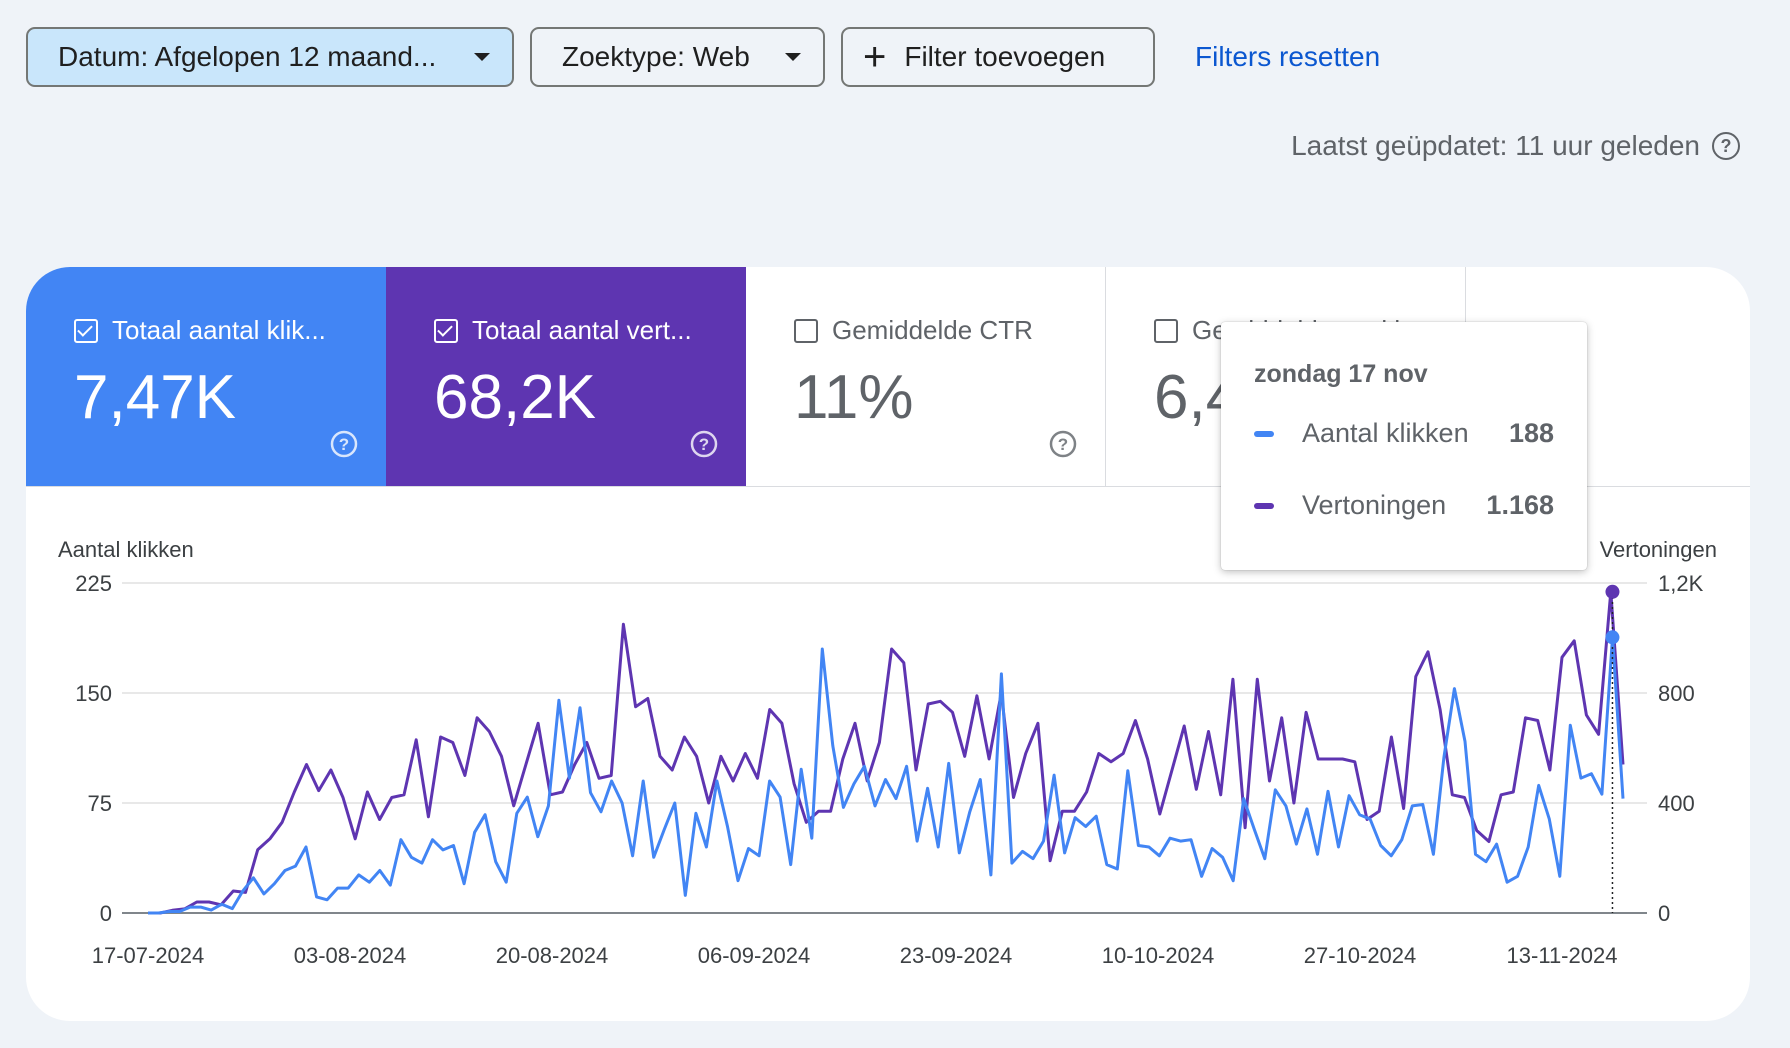 The image size is (1790, 1048). I want to click on x-tick-label: 03-08-2024, so click(350, 955).